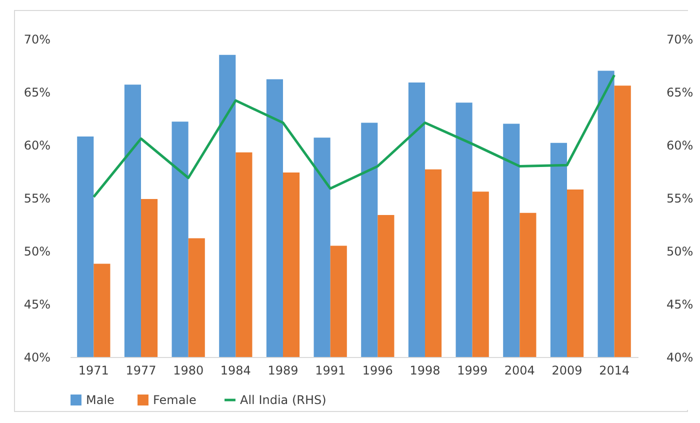 The image size is (700, 423). What do you see at coordinates (680, 199) in the screenshot?
I see `y2-tick-label: 55%` at bounding box center [680, 199].